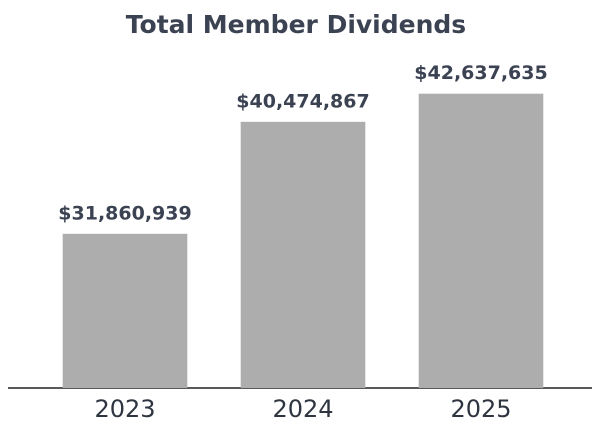 The height and width of the screenshot is (424, 592). Describe the element at coordinates (480, 73) in the screenshot. I see `value-label: $42,637,635` at that location.